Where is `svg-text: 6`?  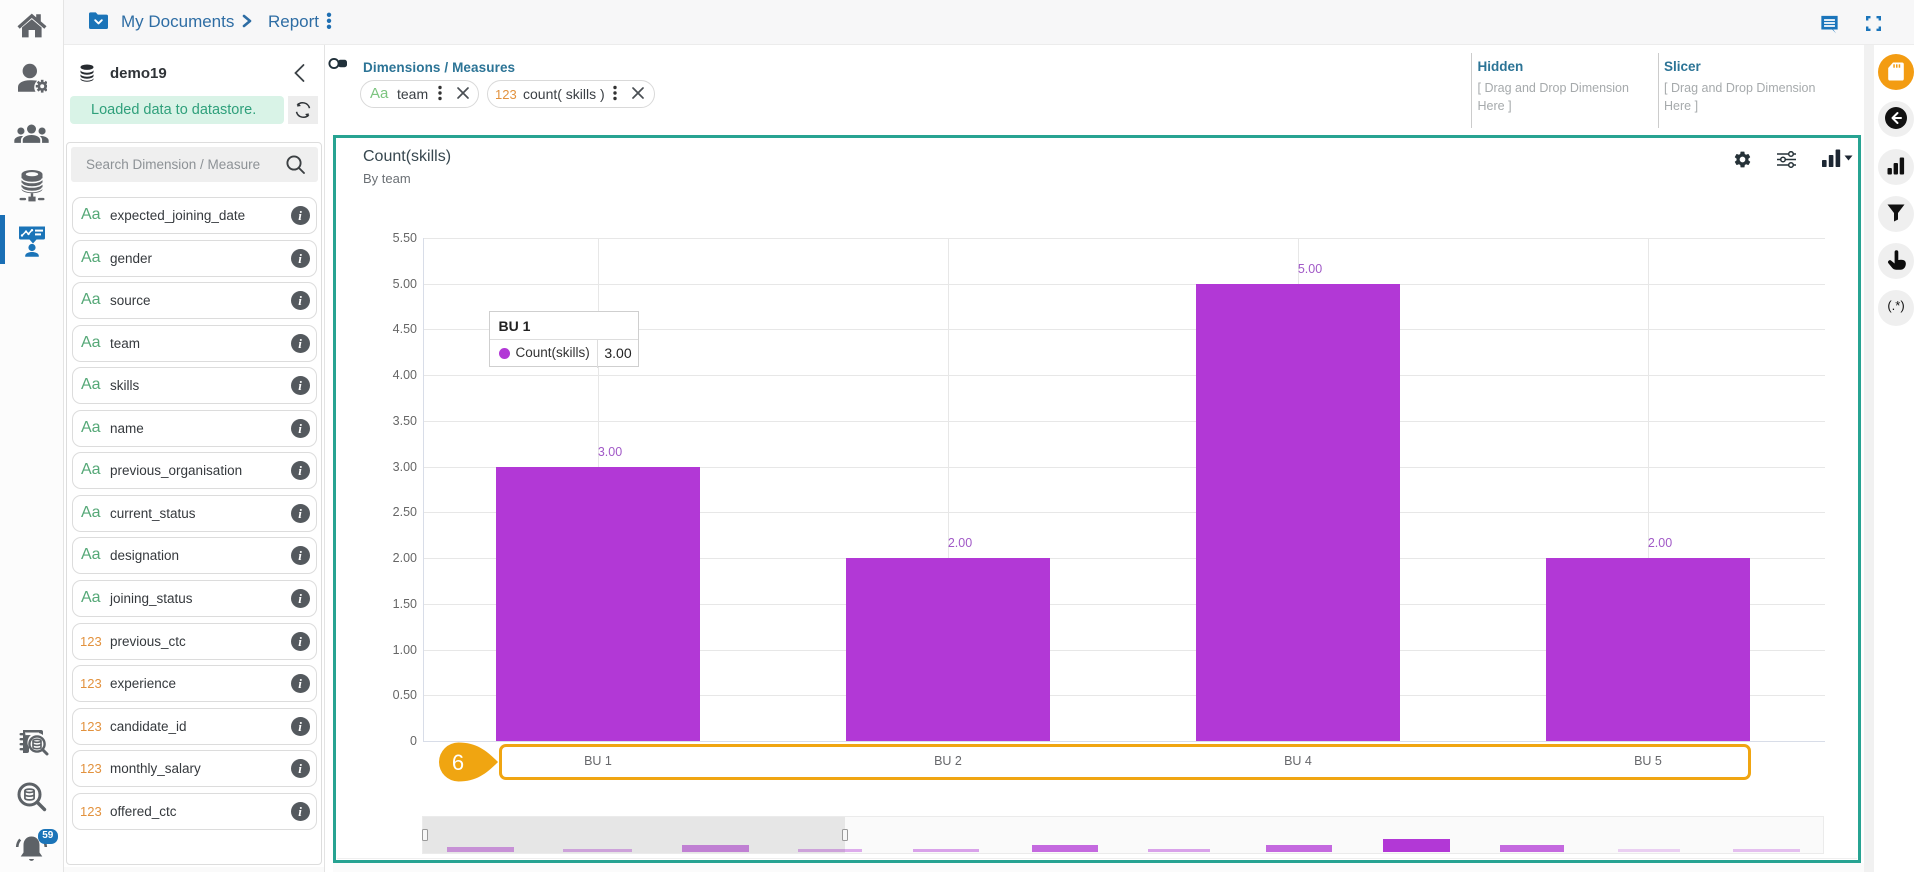
svg-text: 6 is located at coordinates (458, 762).